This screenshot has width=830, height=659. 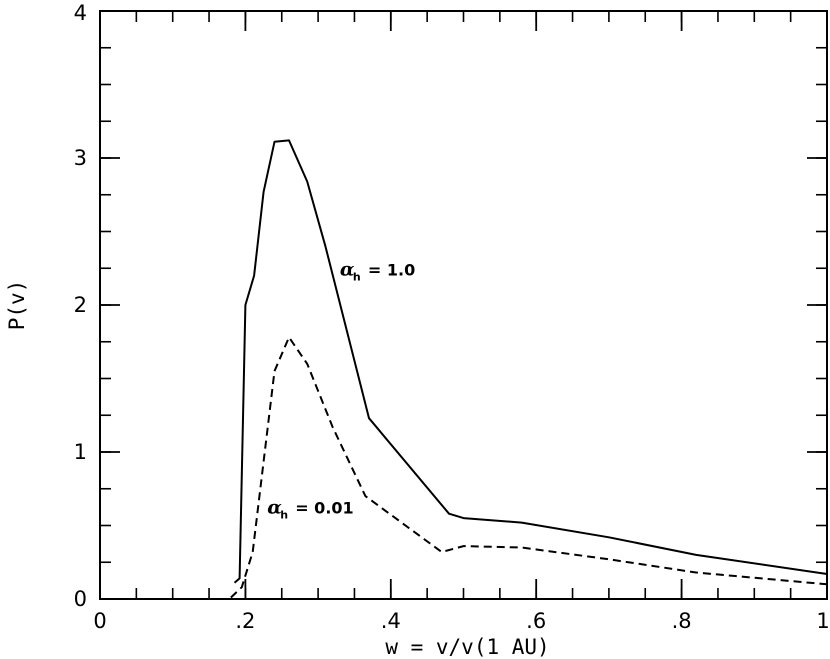 I want to click on y-tick-label: 0, so click(x=80, y=599).